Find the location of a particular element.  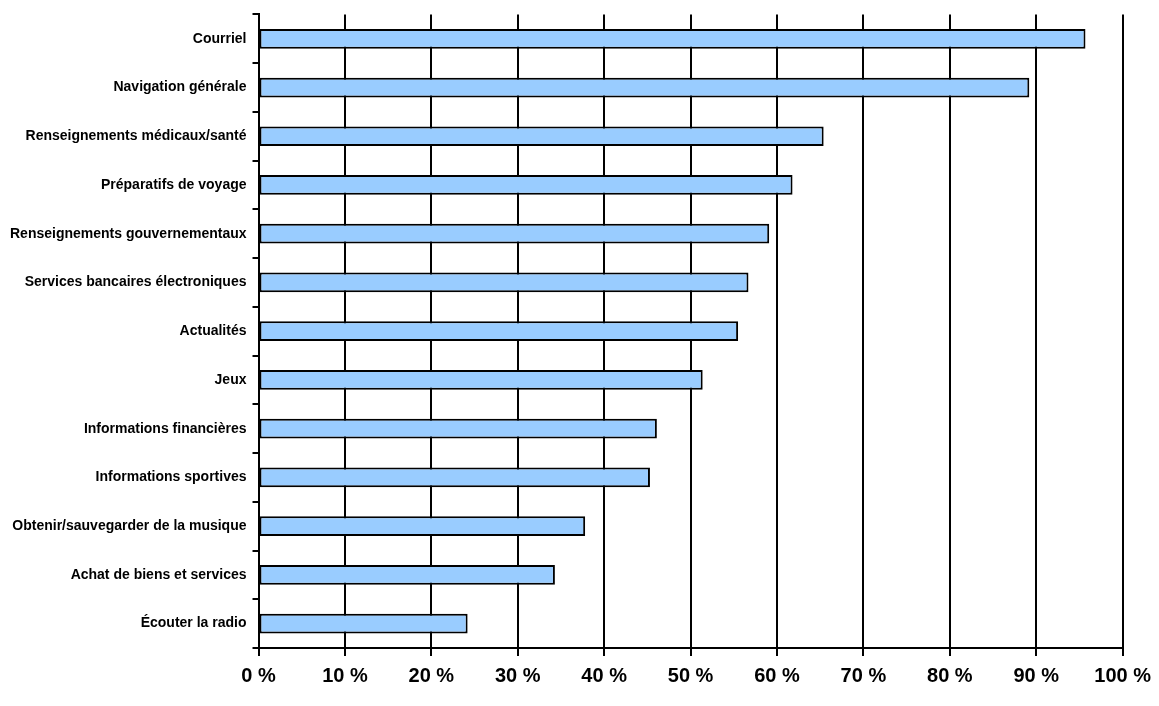

x-tick-label: 70 % is located at coordinates (863, 674).